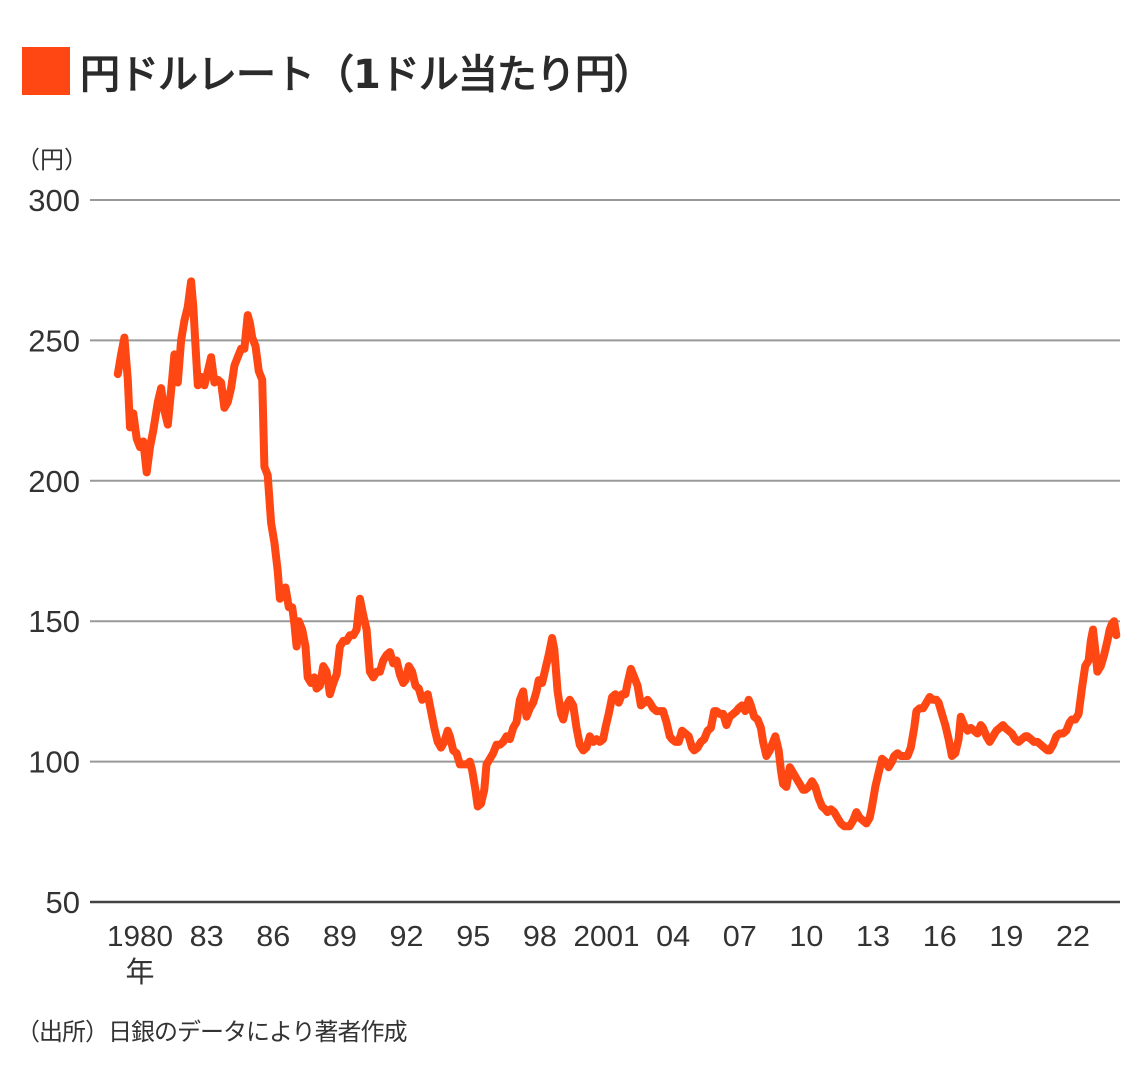 The width and height of the screenshot is (1140, 1084). I want to click on y-axis-unit-label: （円）, so click(52, 160).